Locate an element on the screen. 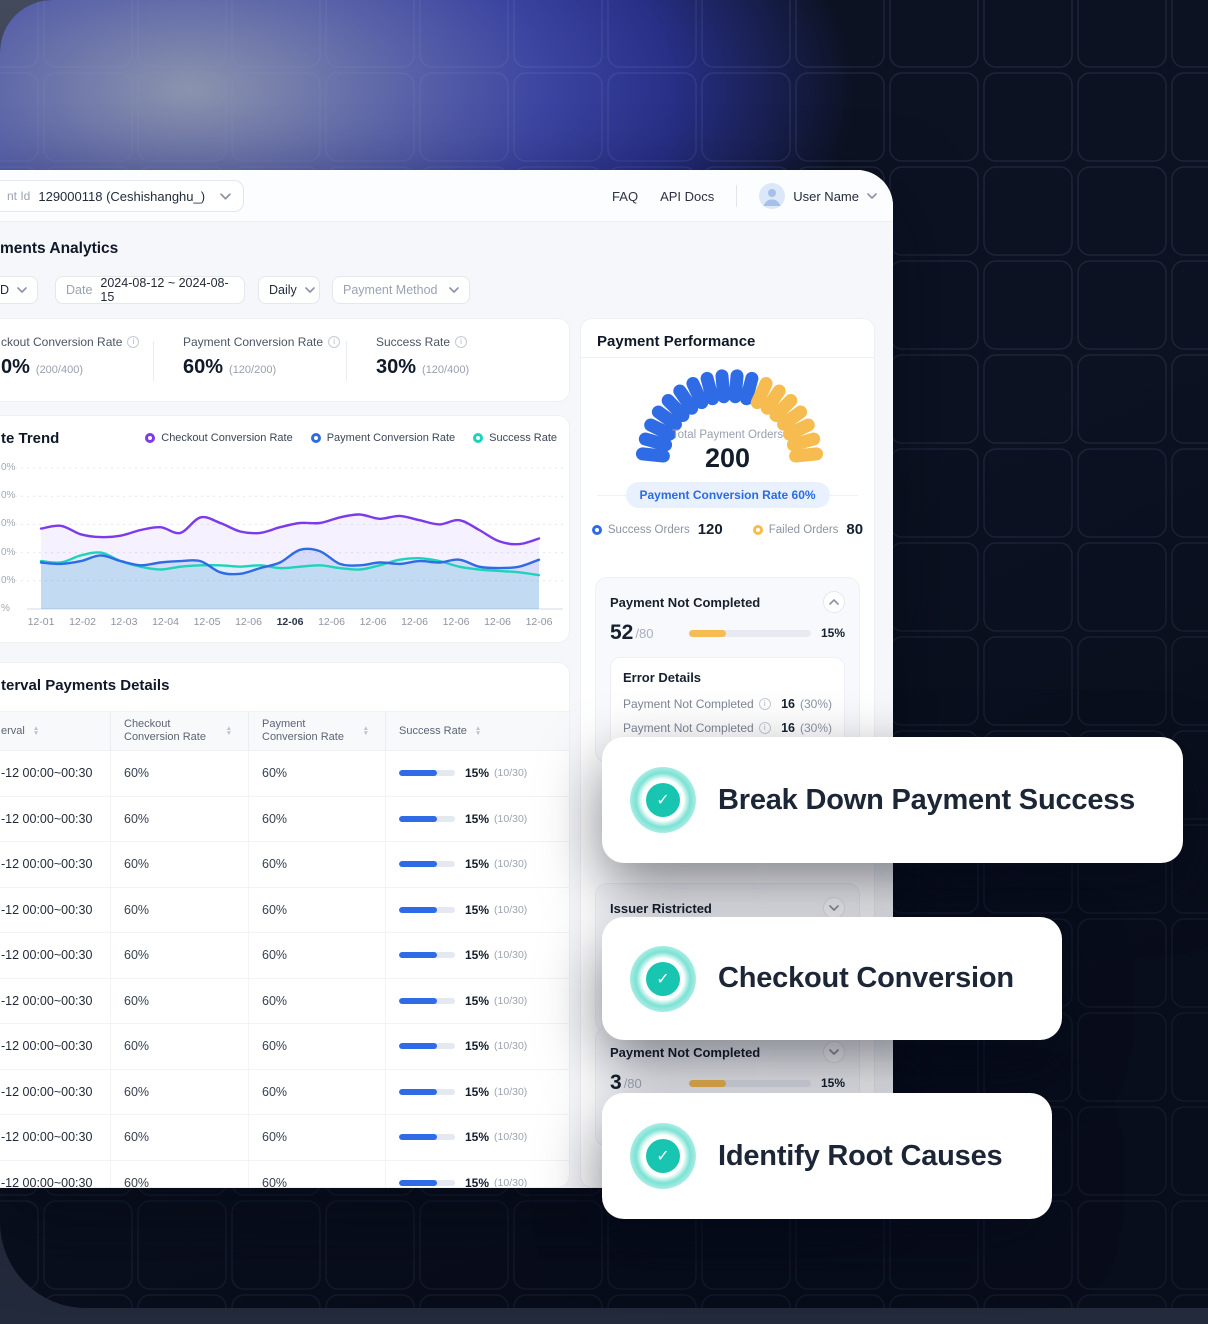 Image resolution: width=1208 pixels, height=1324 pixels. callout-identify-root-causes: ✓ Identify Root Causes is located at coordinates (827, 1156).